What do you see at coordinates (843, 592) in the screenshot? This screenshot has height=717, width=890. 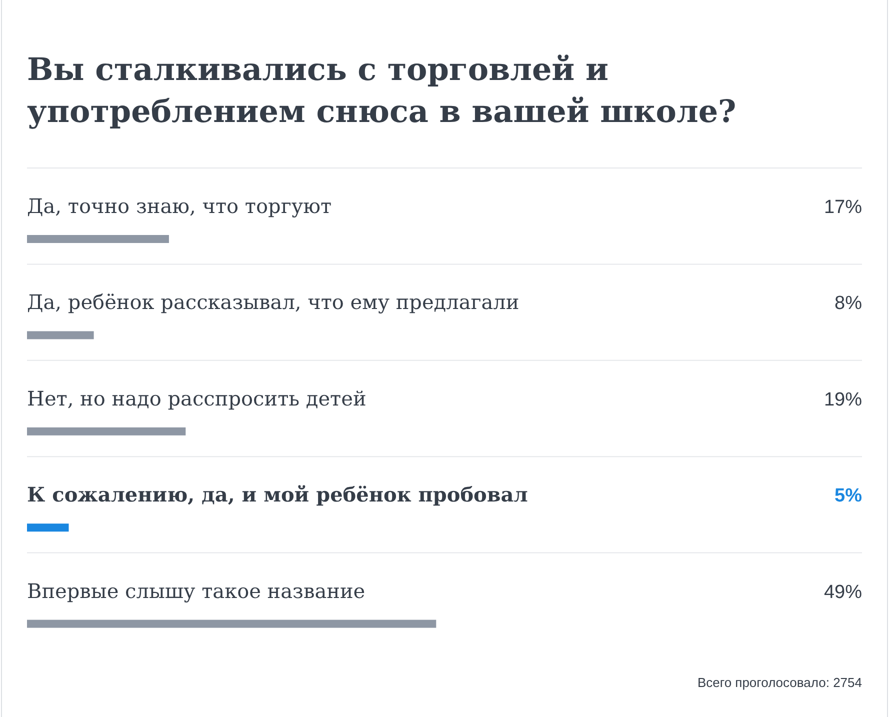 I see `data-label: 49%` at bounding box center [843, 592].